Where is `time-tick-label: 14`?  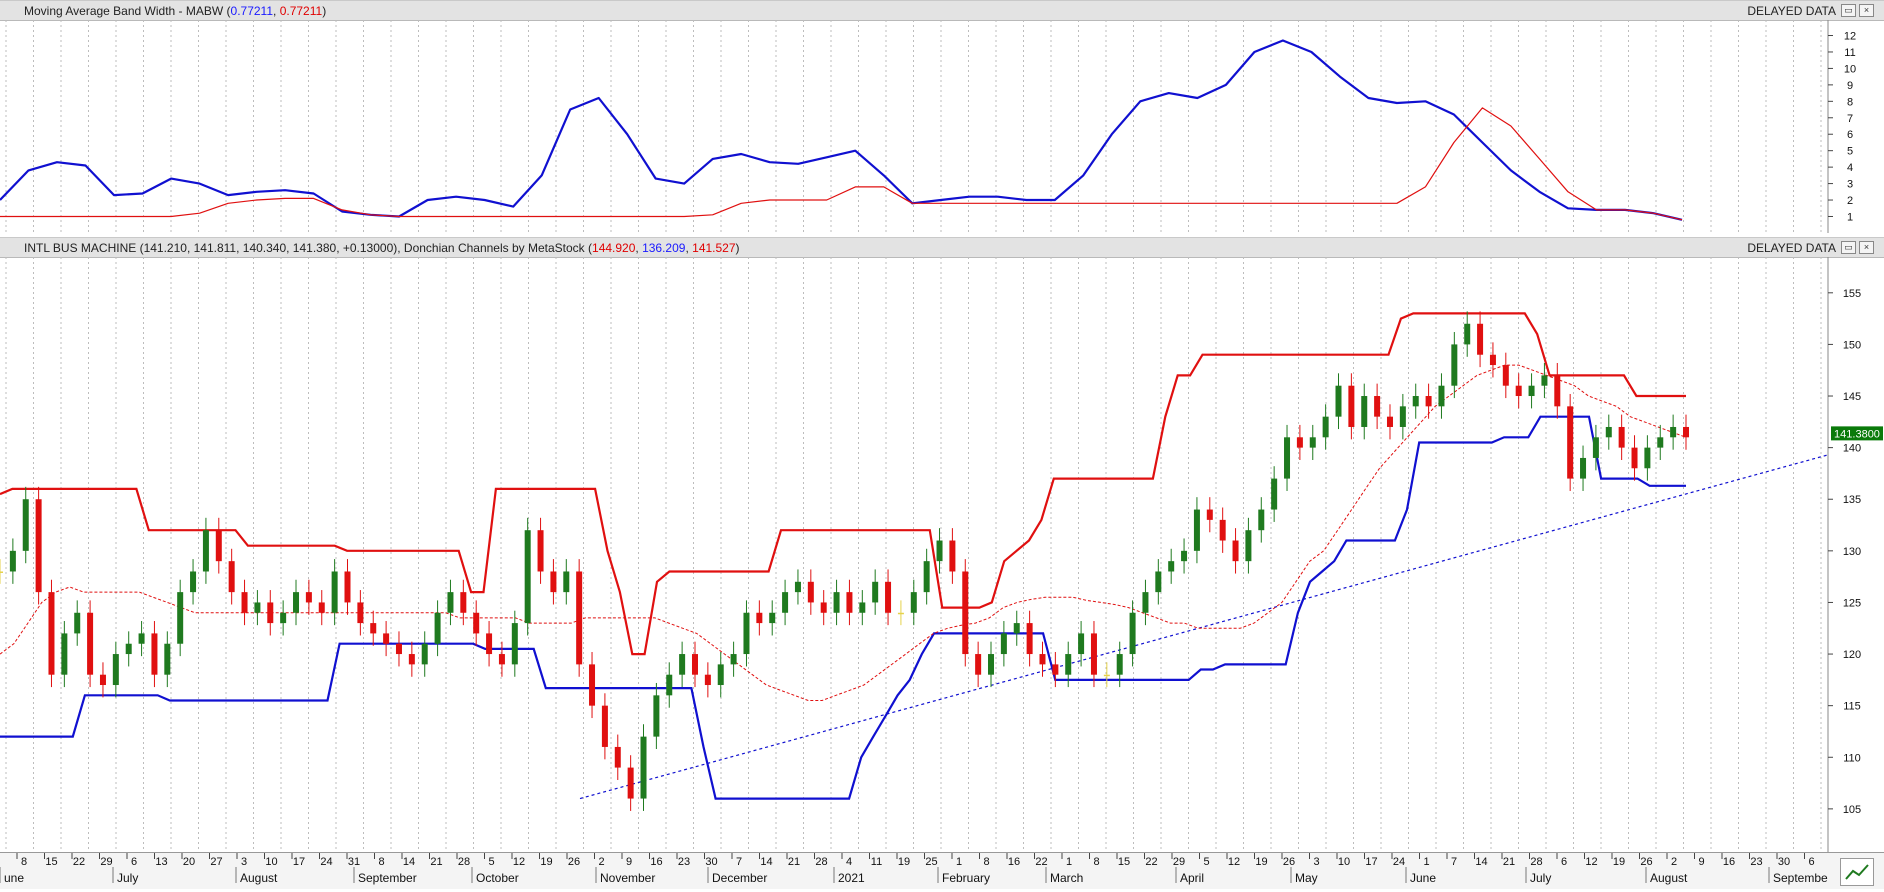
time-tick-label: 14 is located at coordinates (766, 862).